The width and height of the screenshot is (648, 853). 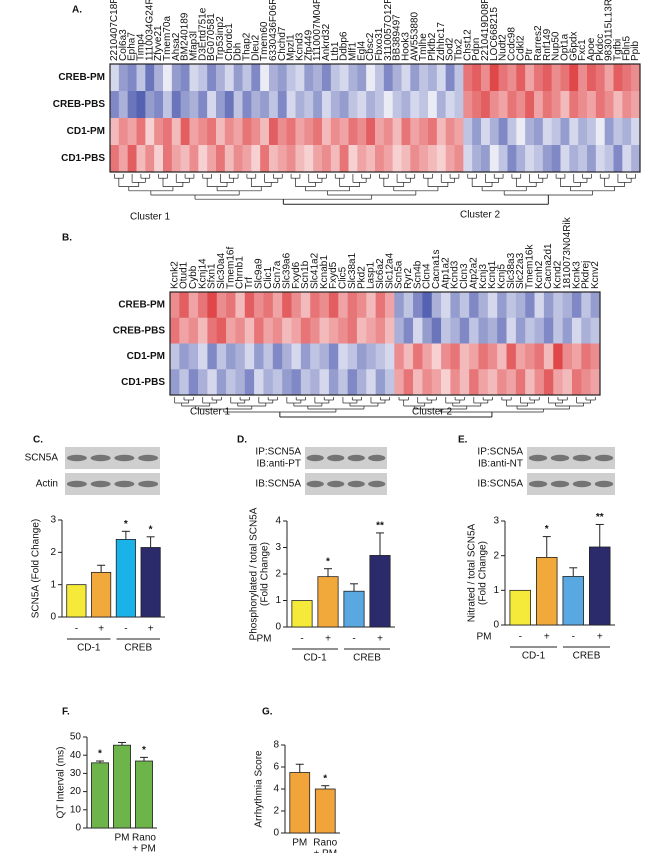 I want to click on y-tick-label: 3, so click(x=496, y=521).